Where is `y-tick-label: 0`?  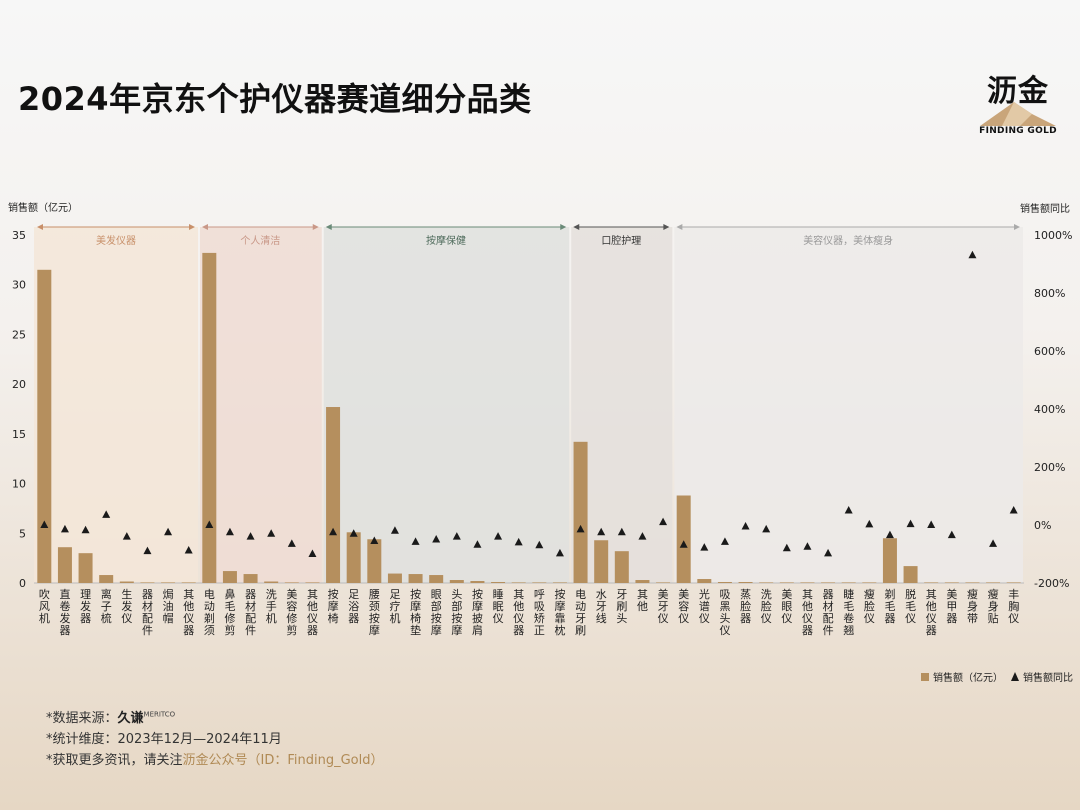
y-tick-label: 0 is located at coordinates (22, 583).